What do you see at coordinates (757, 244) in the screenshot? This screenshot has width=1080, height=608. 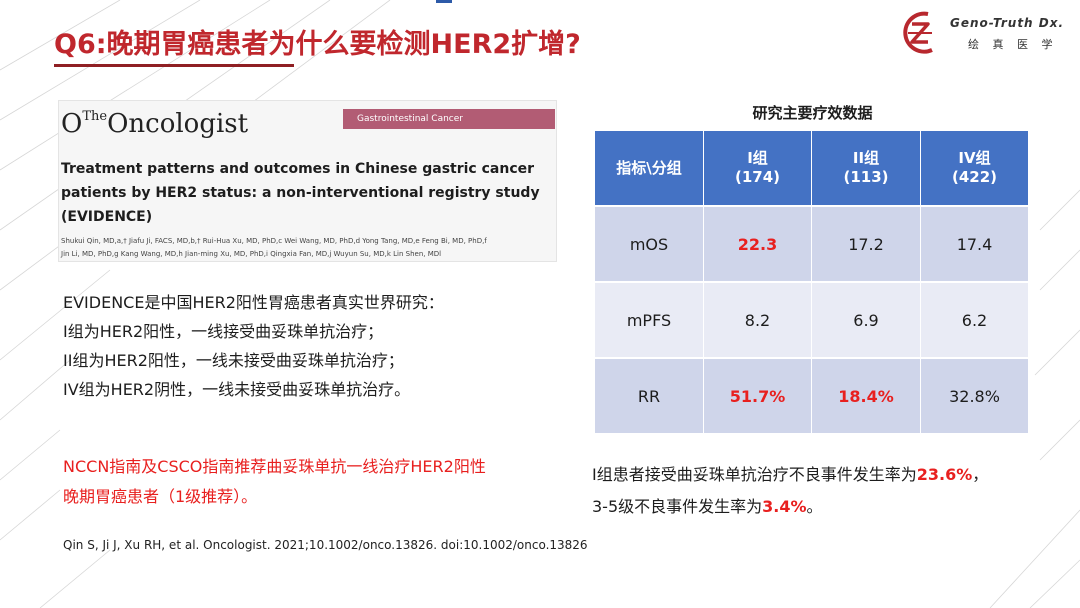 I see `value-cell: 22.3` at bounding box center [757, 244].